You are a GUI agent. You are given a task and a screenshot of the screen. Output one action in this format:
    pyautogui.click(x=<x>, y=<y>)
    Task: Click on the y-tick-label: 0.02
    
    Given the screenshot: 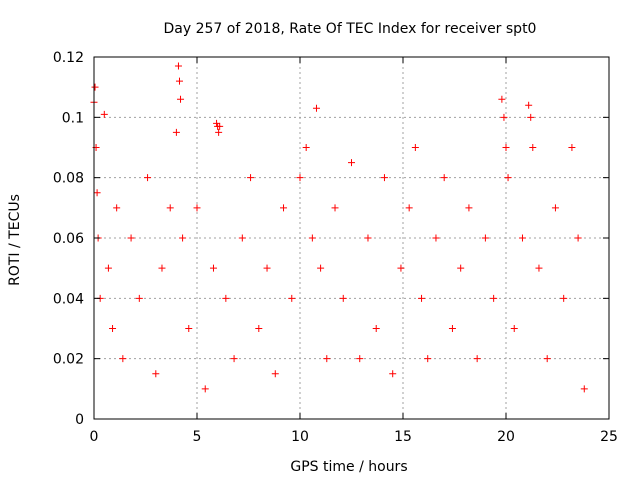 What is the action you would take?
    pyautogui.click(x=68, y=360)
    